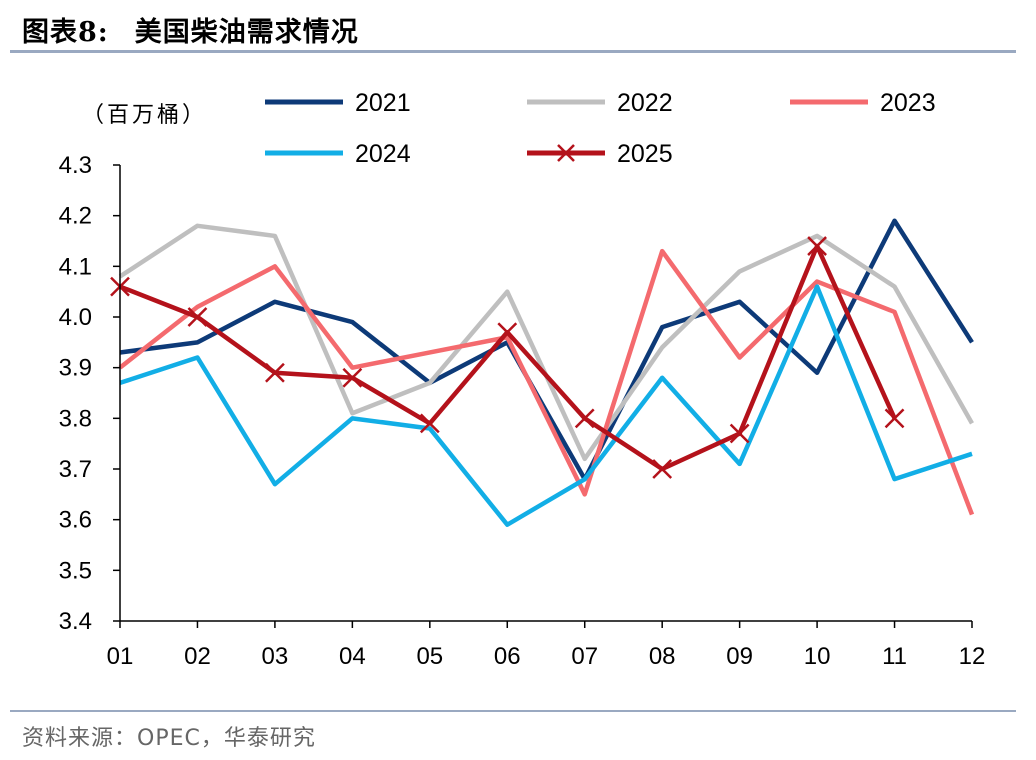 This screenshot has width=1036, height=760. Describe the element at coordinates (144, 114) in the screenshot. I see `y-unit-label: （百万桶）` at that location.